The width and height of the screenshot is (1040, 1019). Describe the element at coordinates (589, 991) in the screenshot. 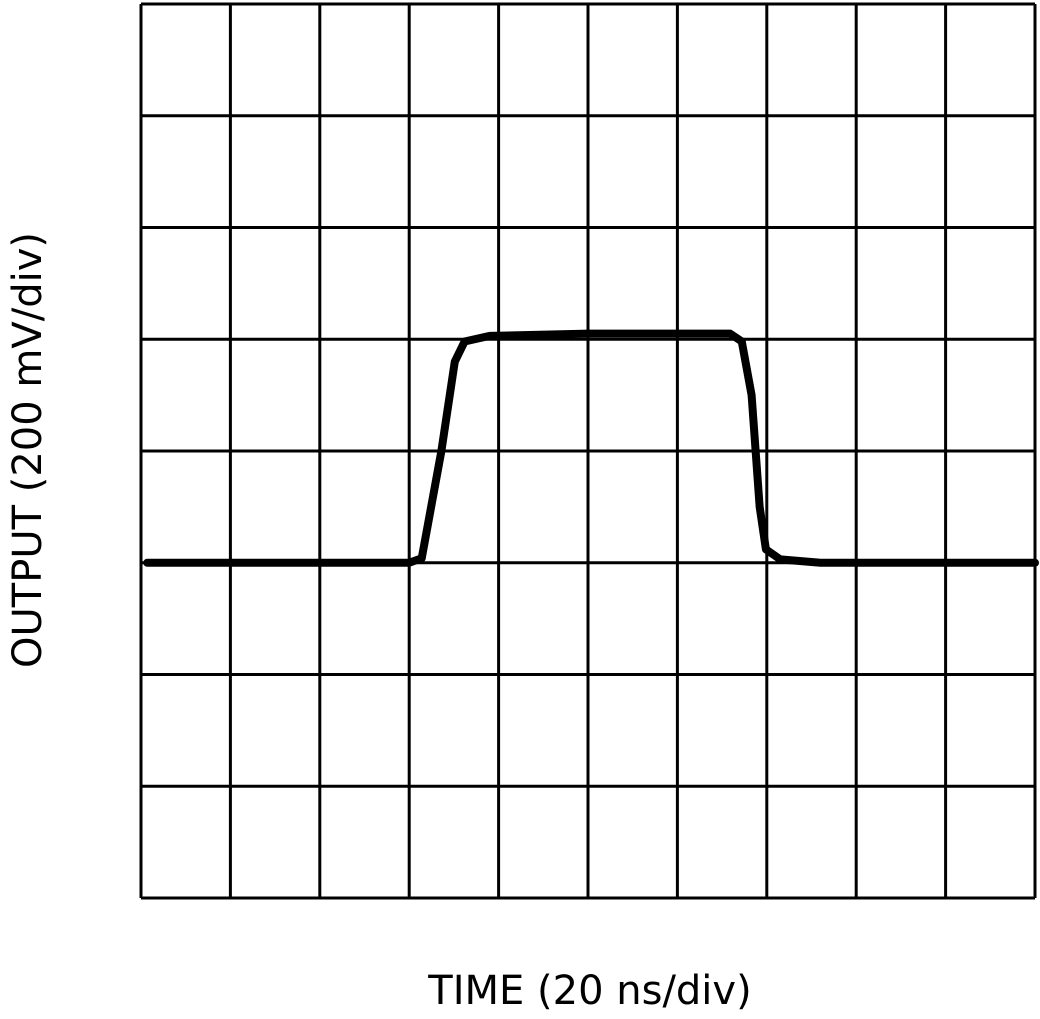

I see `x-axis-label: TIME (20 ns/div)` at that location.